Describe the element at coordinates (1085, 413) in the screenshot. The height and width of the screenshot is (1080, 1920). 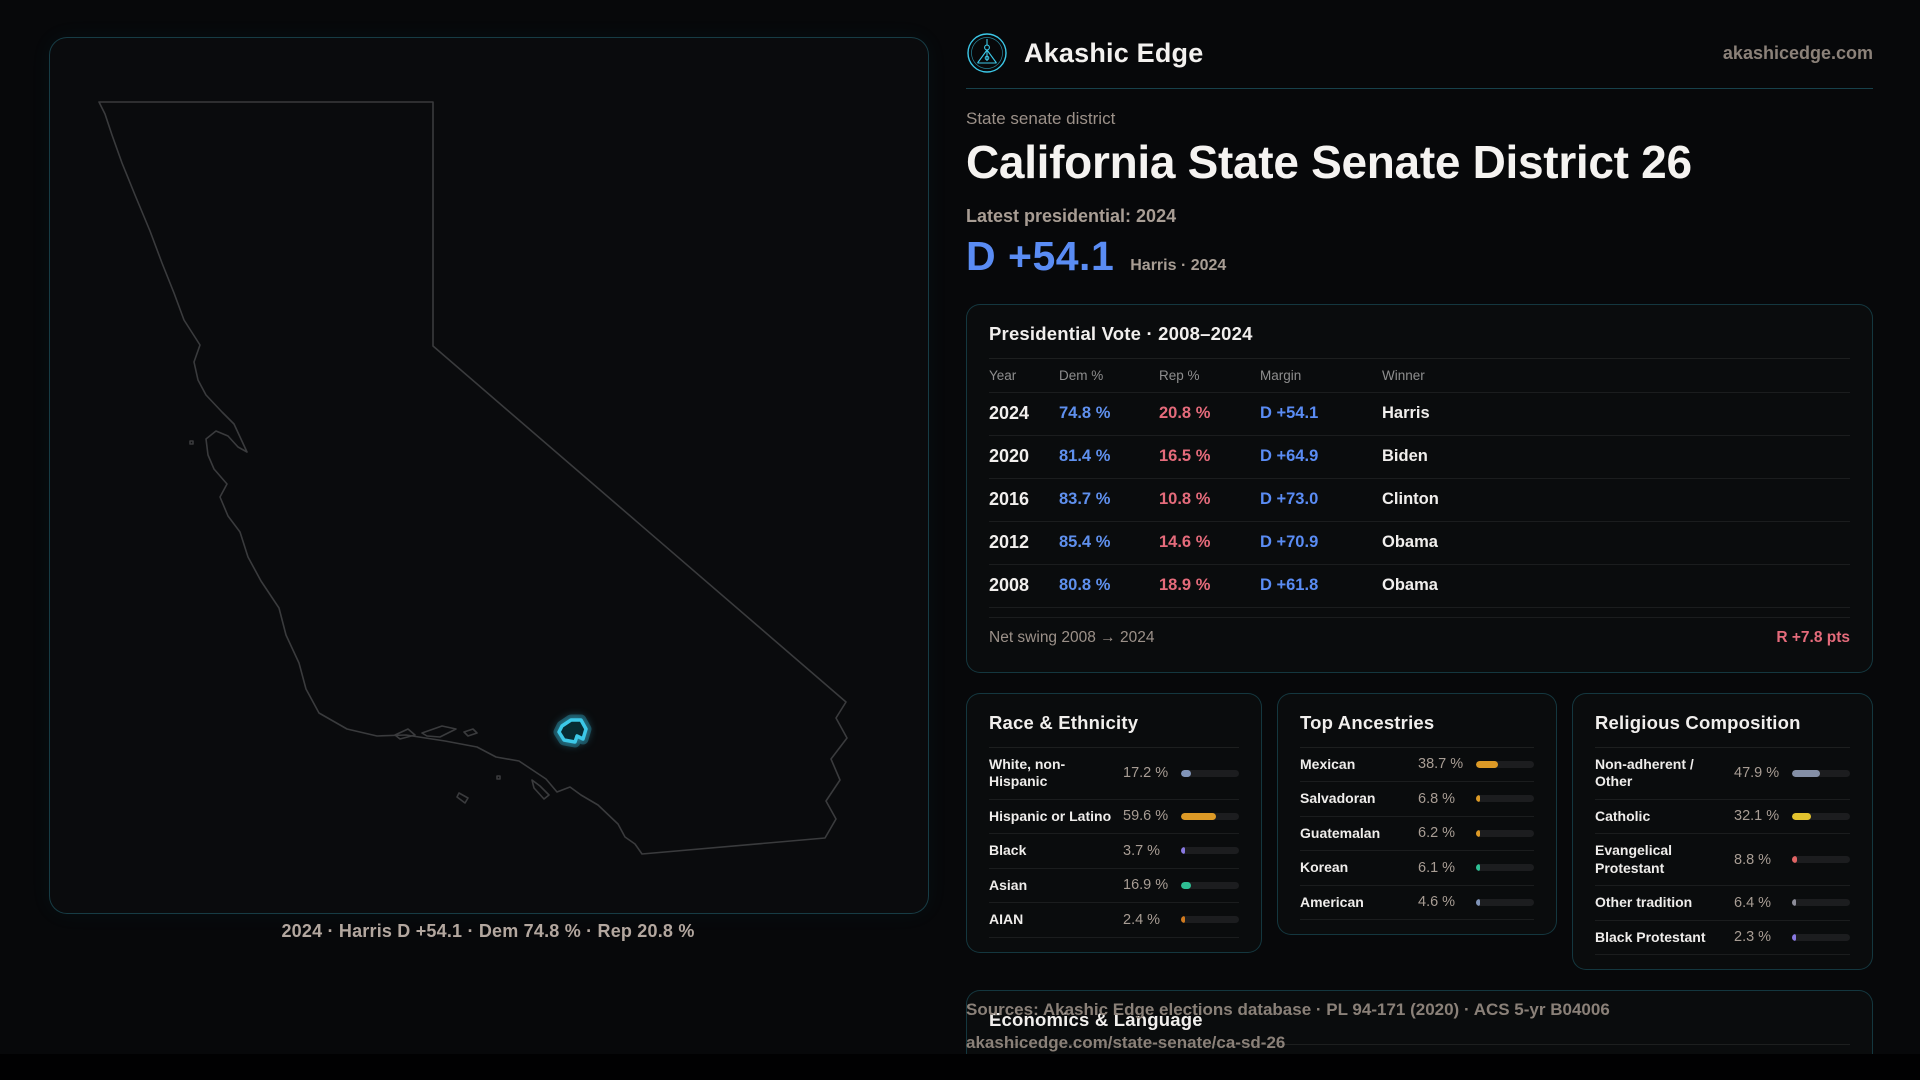
I see `cell-dem-pct: 74.8 %` at that location.